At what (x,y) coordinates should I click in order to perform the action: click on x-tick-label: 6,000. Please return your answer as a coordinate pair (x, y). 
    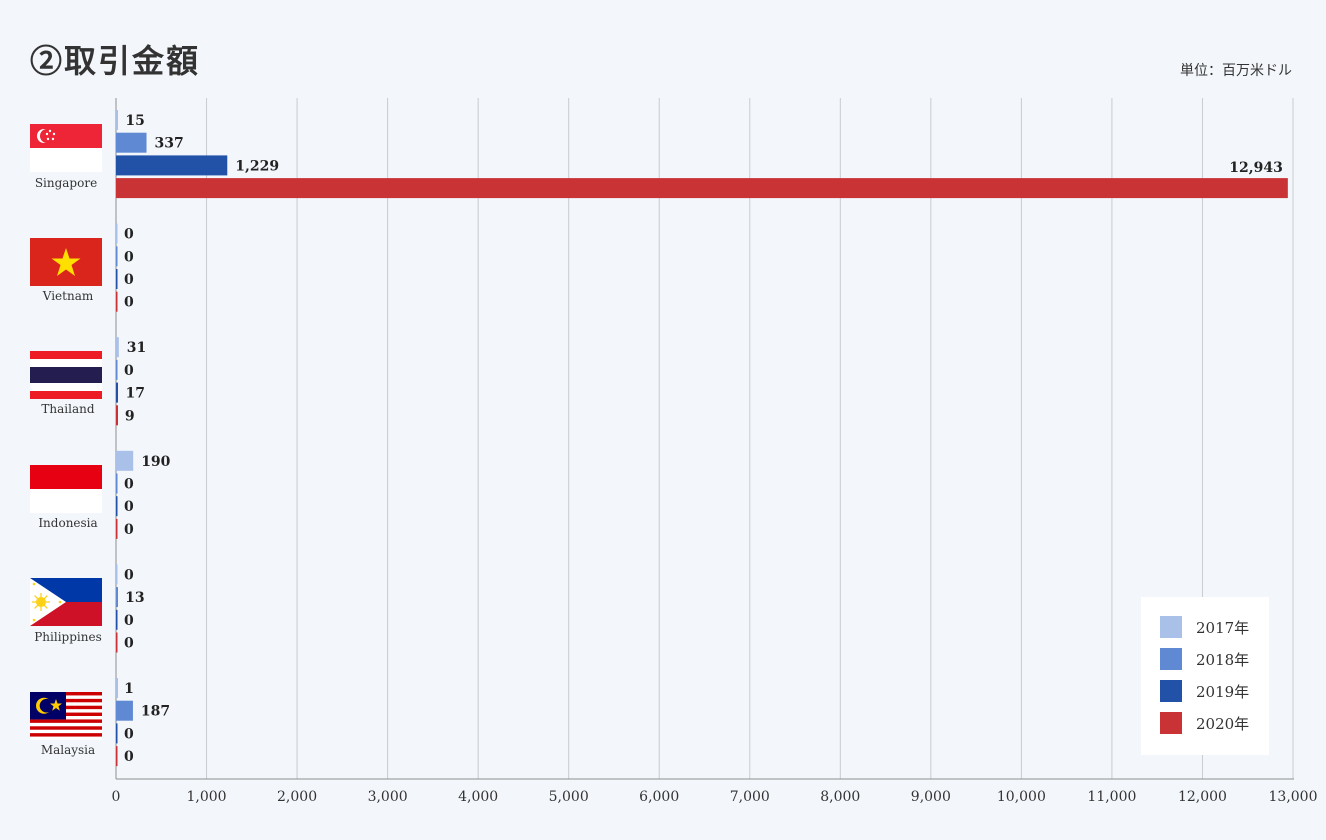
    Looking at the image, I should click on (659, 797).